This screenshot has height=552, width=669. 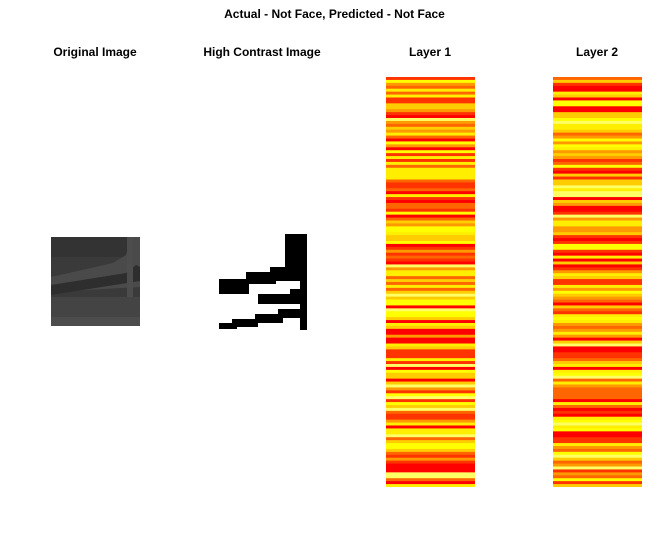 I want to click on original-image-panel, so click(x=95, y=281).